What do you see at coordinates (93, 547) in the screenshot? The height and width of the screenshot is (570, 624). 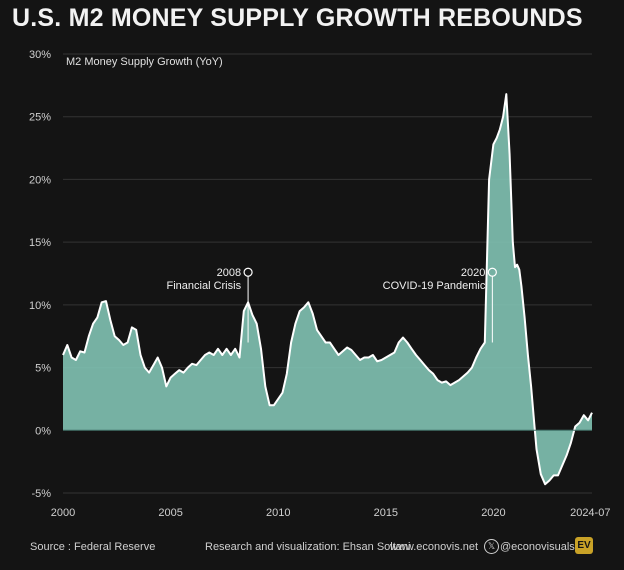 I see `source-text: Source : Federal Reserve` at bounding box center [93, 547].